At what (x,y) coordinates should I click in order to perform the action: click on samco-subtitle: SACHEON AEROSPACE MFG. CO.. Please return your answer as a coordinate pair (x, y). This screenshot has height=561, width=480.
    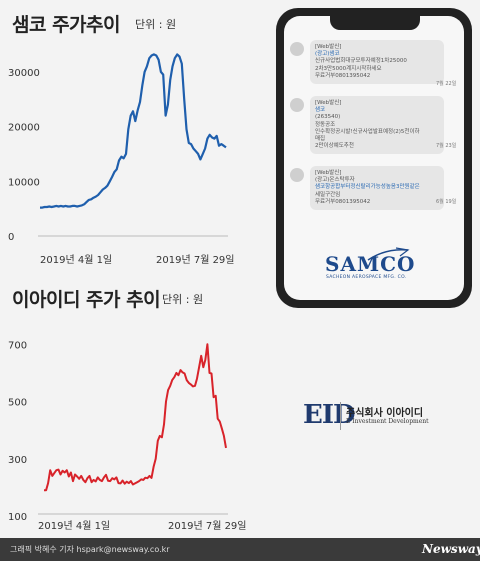
    Looking at the image, I should click on (366, 277).